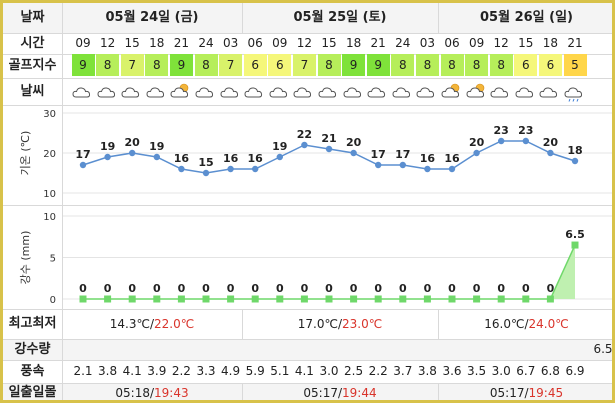 This screenshot has height=403, width=615. What do you see at coordinates (575, 371) in the screenshot?
I see `wind-cell: 6.9` at bounding box center [575, 371].